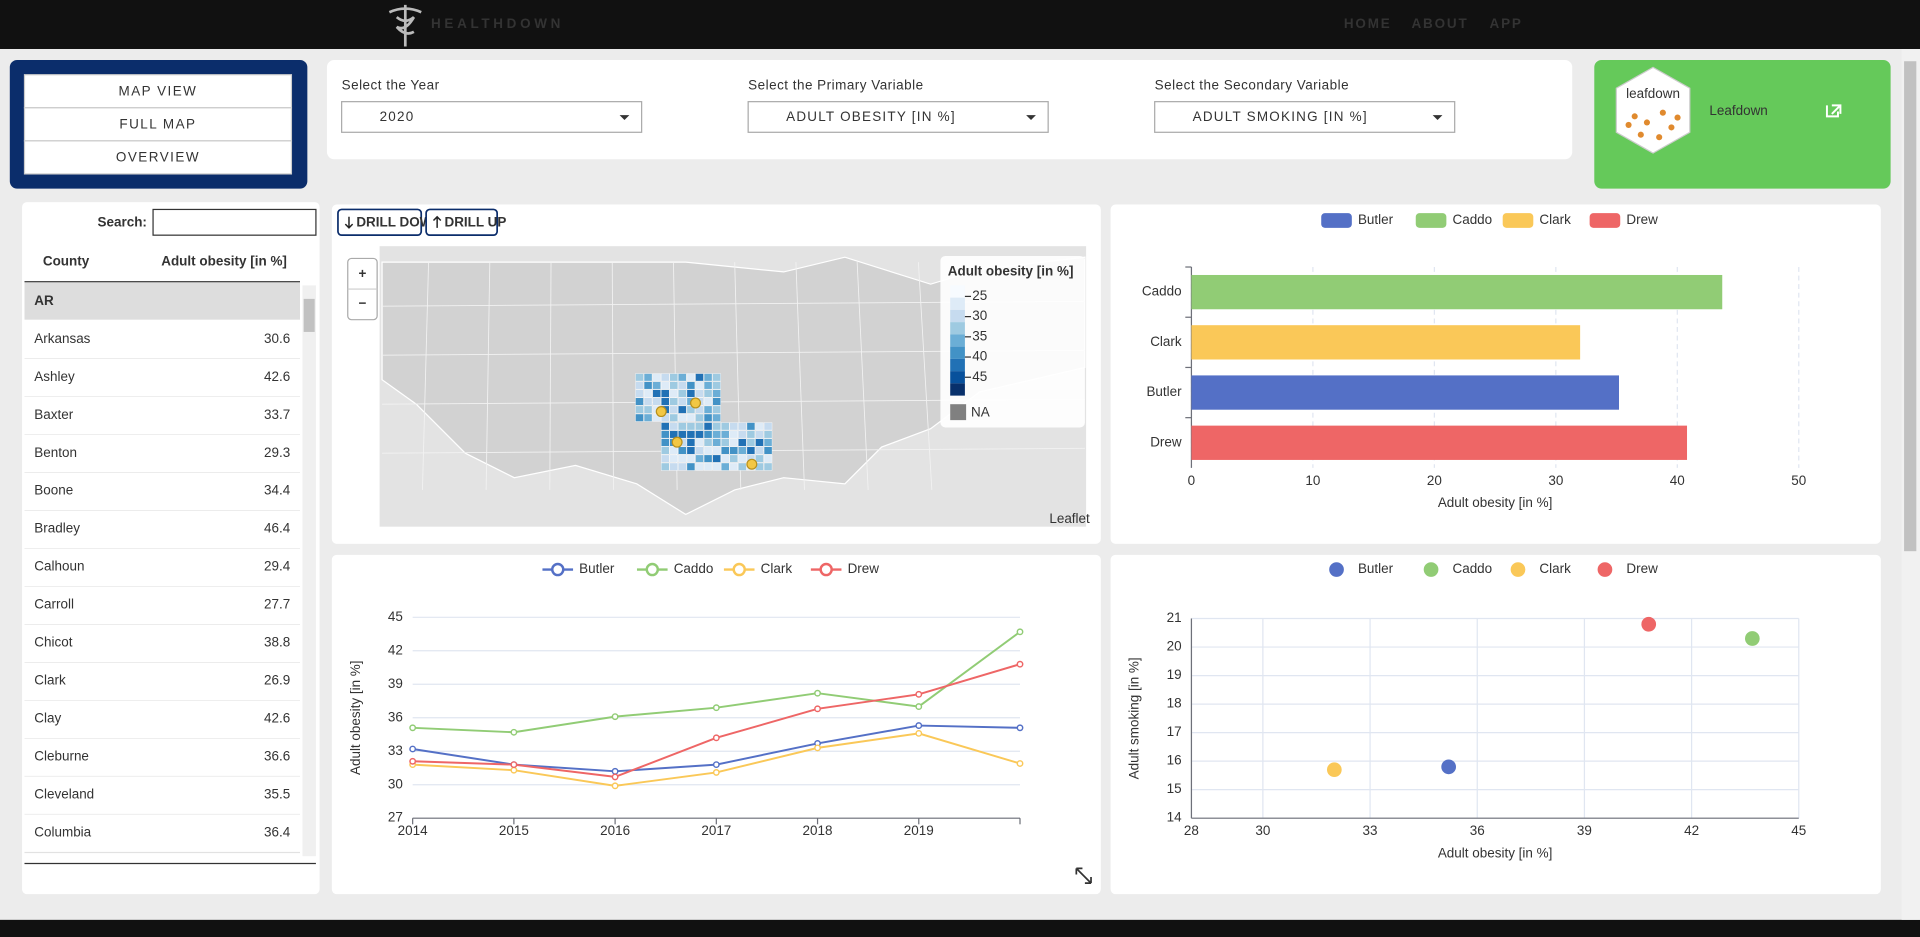  I want to click on nav-link: ABOUT, so click(1439, 23).